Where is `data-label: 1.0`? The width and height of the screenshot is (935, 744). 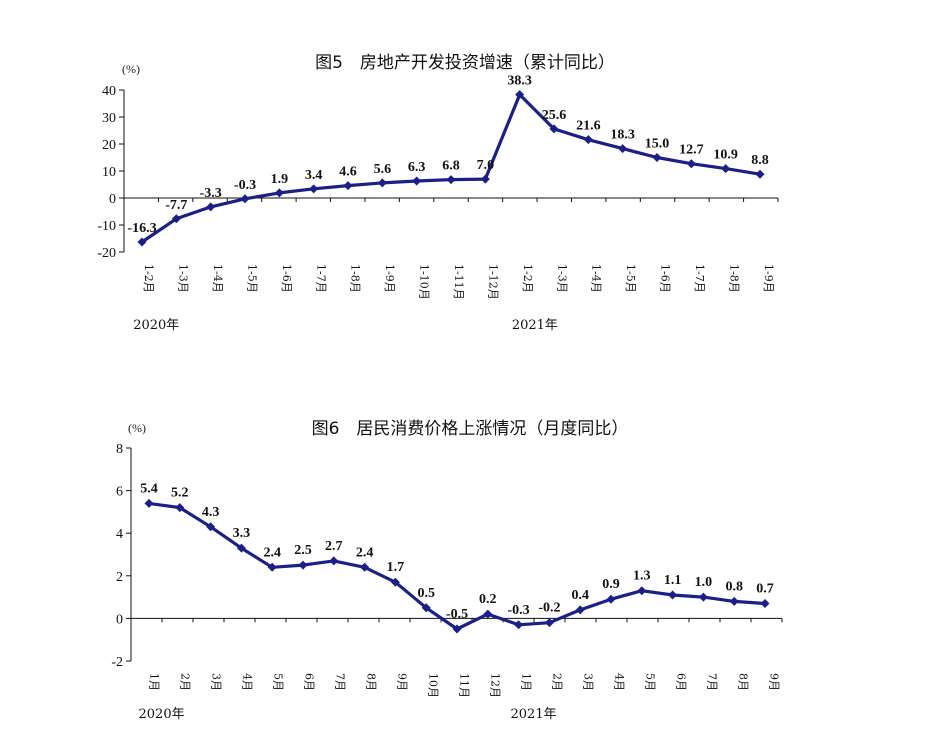 data-label: 1.0 is located at coordinates (704, 582).